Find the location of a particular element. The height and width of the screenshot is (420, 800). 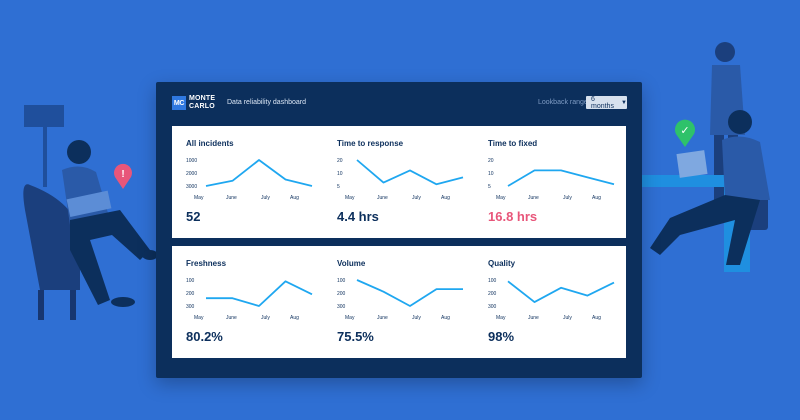

card-freshness: Freshness 80.2% 100 200 300 May June July Aug is located at coordinates (247, 302).